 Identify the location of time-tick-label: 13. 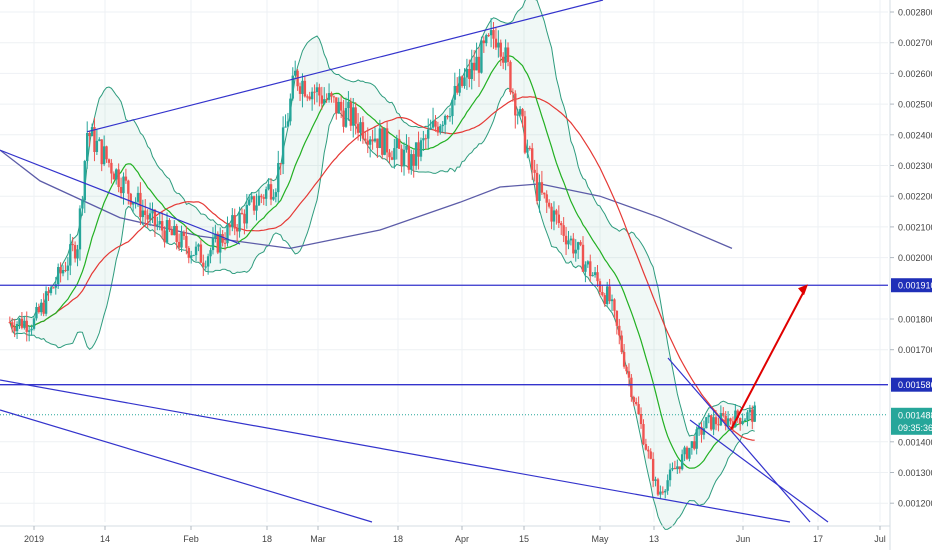
(654, 539).